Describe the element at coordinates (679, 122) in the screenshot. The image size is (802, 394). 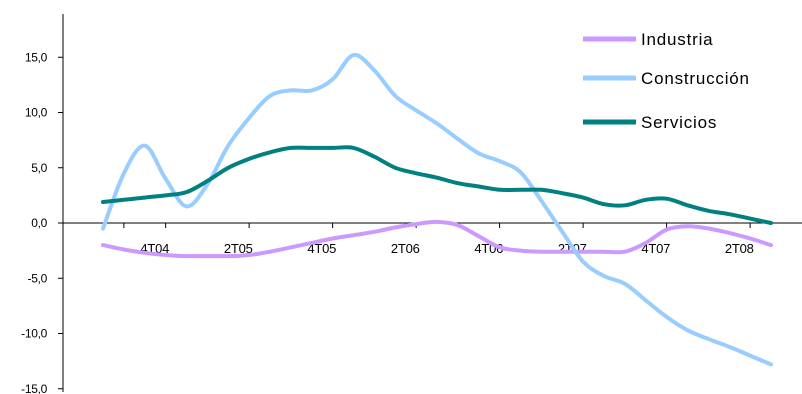
I see `legend-label-servicios: Servicios` at that location.